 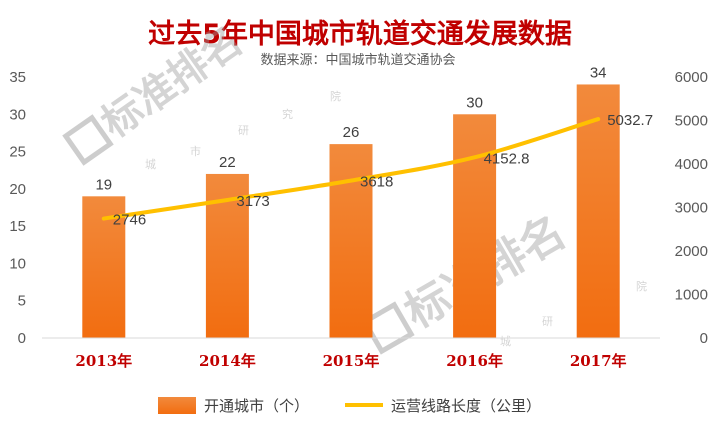 I want to click on y-left-tick-label: 15, so click(x=17, y=226).